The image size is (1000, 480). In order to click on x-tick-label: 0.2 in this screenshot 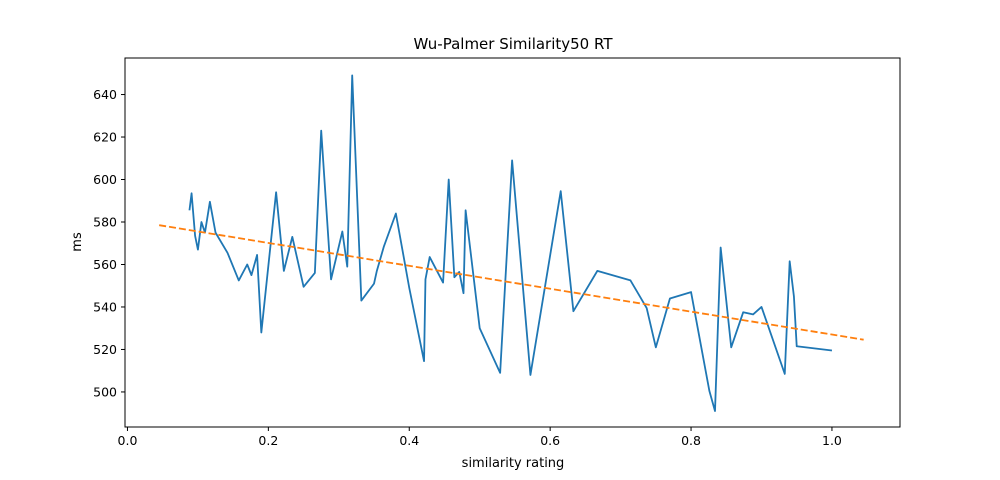, I will do `click(268, 440)`.